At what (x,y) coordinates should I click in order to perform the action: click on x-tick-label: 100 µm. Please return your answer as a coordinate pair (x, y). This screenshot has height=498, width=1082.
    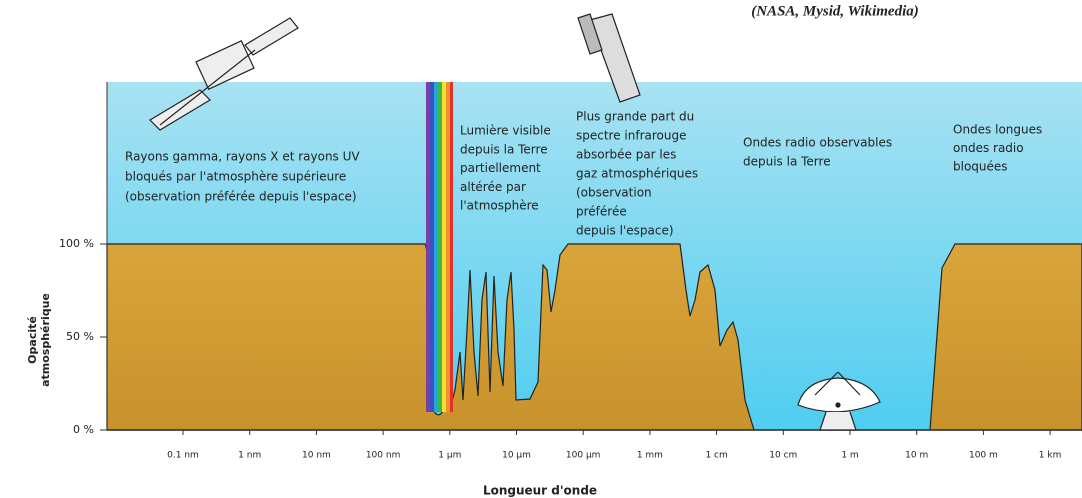
    Looking at the image, I should click on (583, 456).